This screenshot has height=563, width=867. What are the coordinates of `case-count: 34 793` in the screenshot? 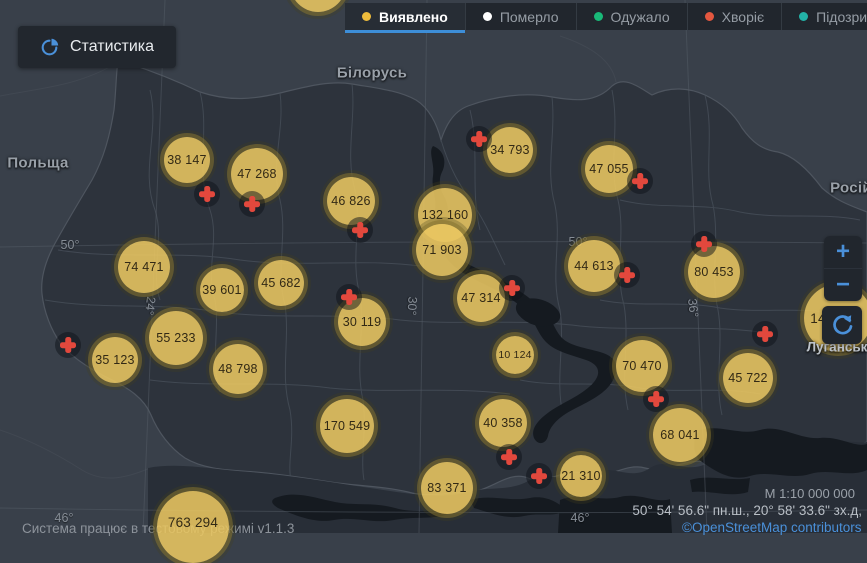 It's located at (510, 150).